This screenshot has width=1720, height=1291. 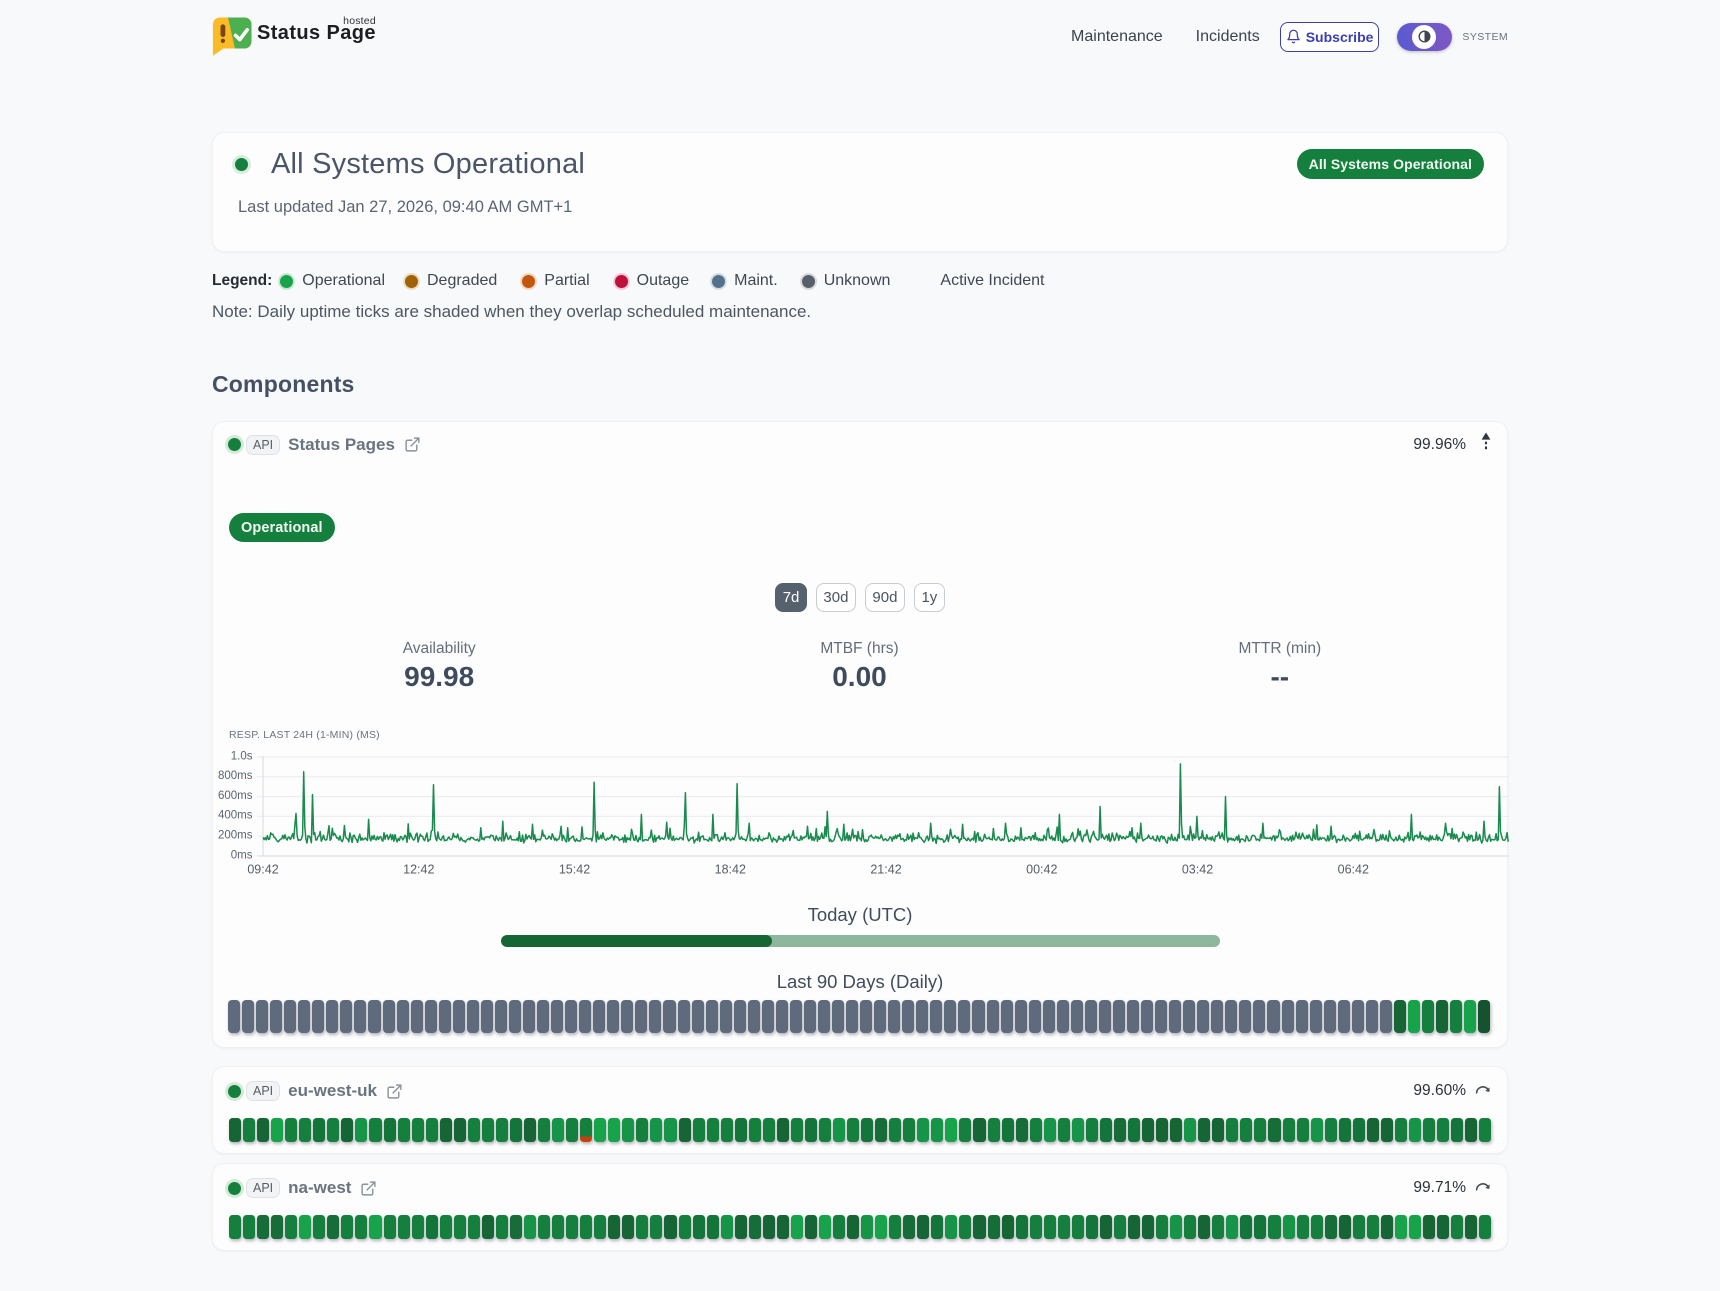 I want to click on svg-text: 800ms, so click(x=235, y=776).